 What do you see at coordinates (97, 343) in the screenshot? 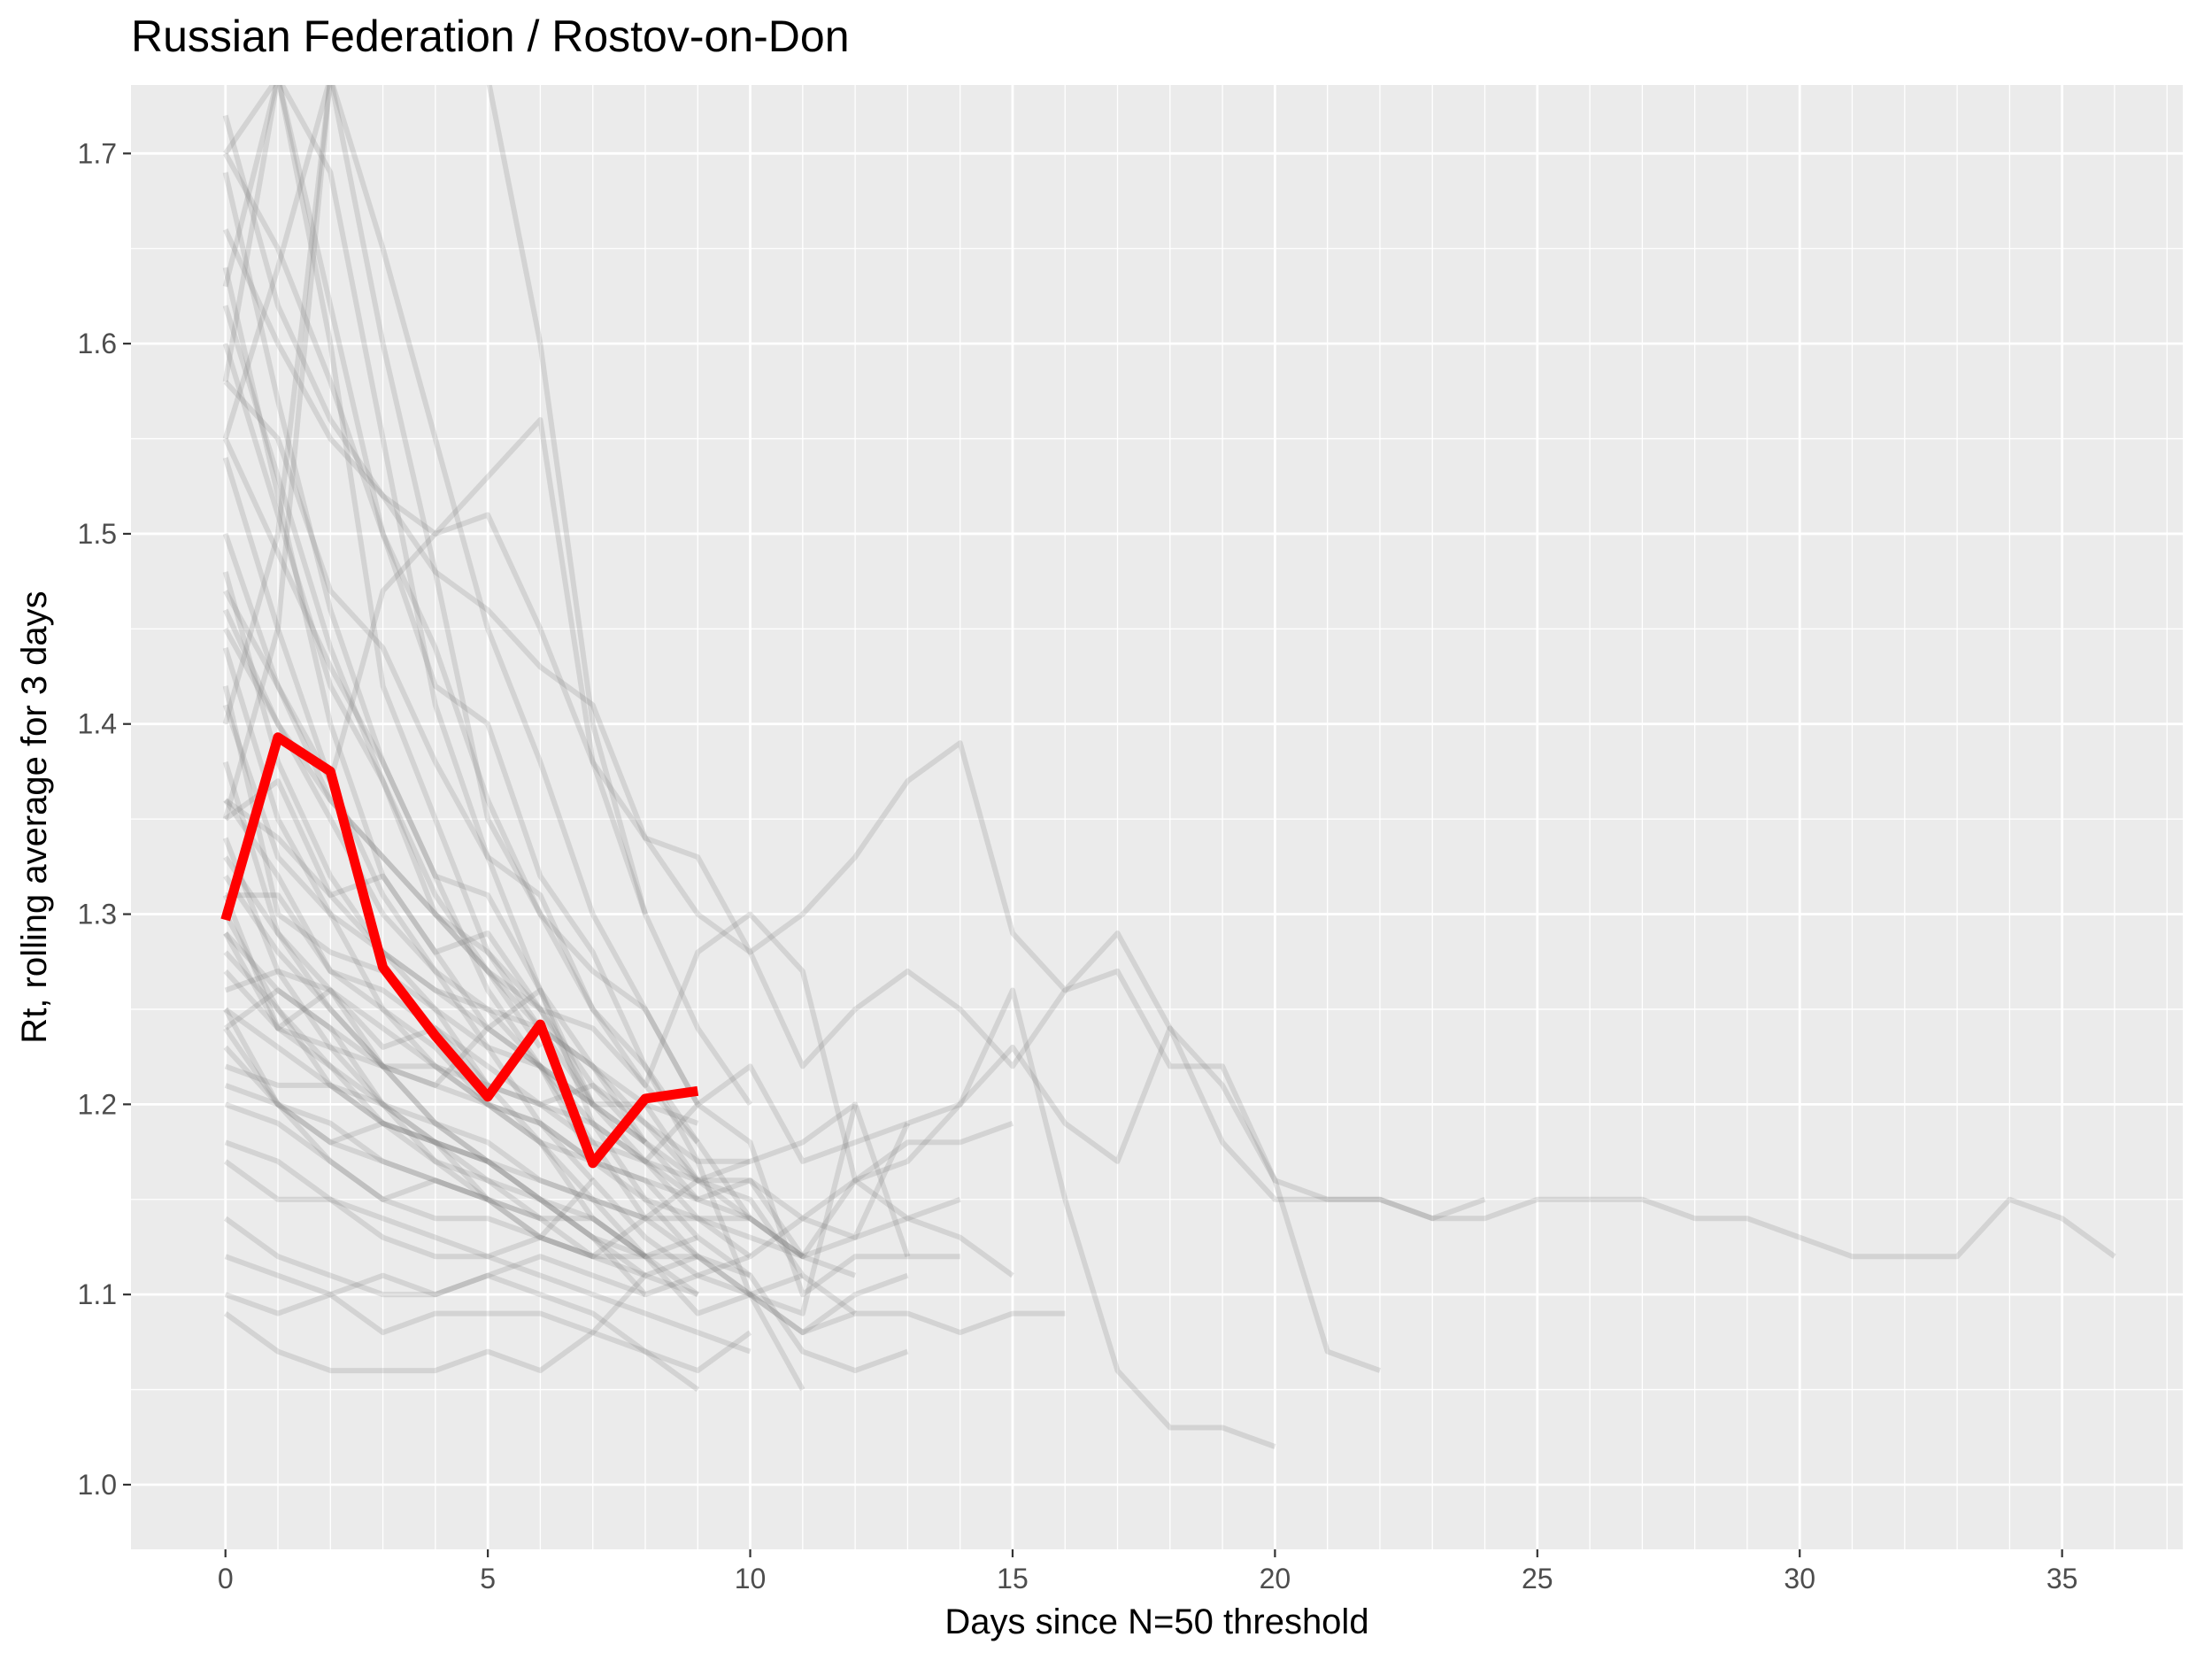
I see `y-tick-label: 1.6` at bounding box center [97, 343].